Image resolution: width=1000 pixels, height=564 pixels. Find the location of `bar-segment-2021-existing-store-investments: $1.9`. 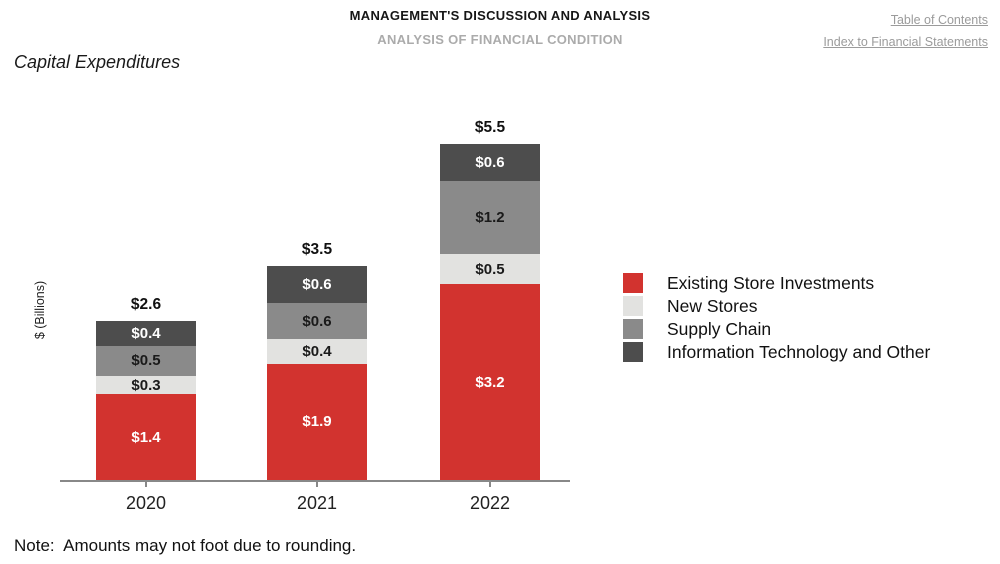

bar-segment-2021-existing-store-investments: $1.9 is located at coordinates (317, 421).